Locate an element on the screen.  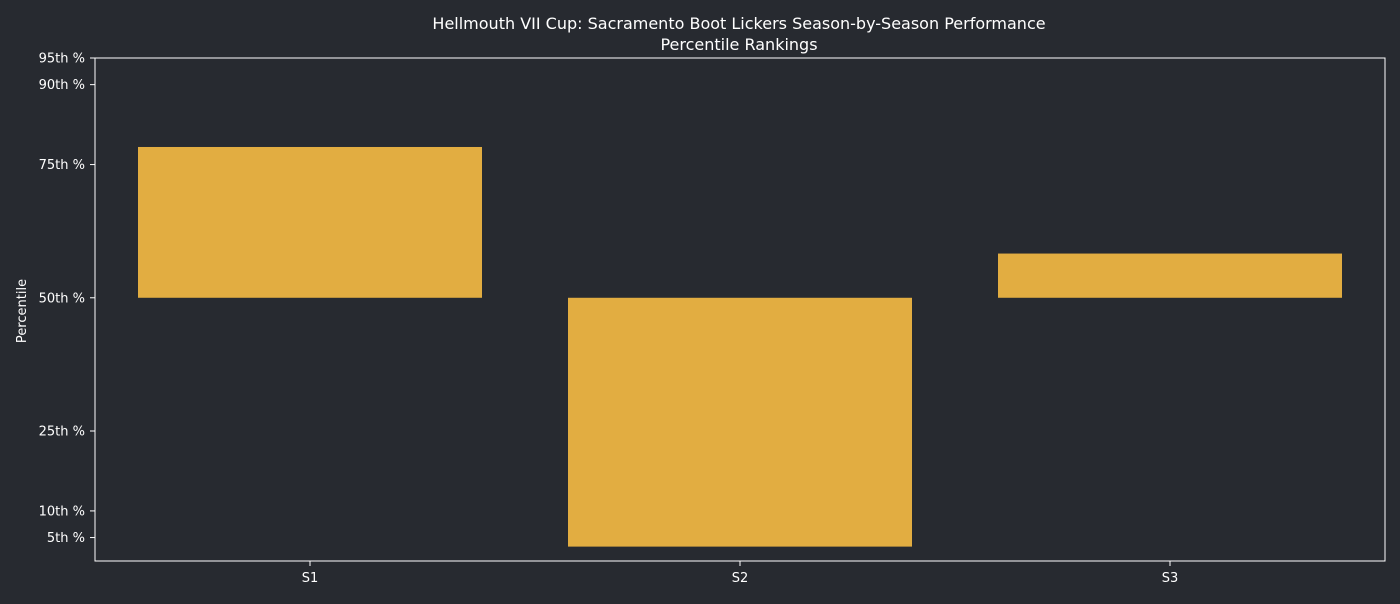
y-tick-label: 10th % is located at coordinates (62, 511).